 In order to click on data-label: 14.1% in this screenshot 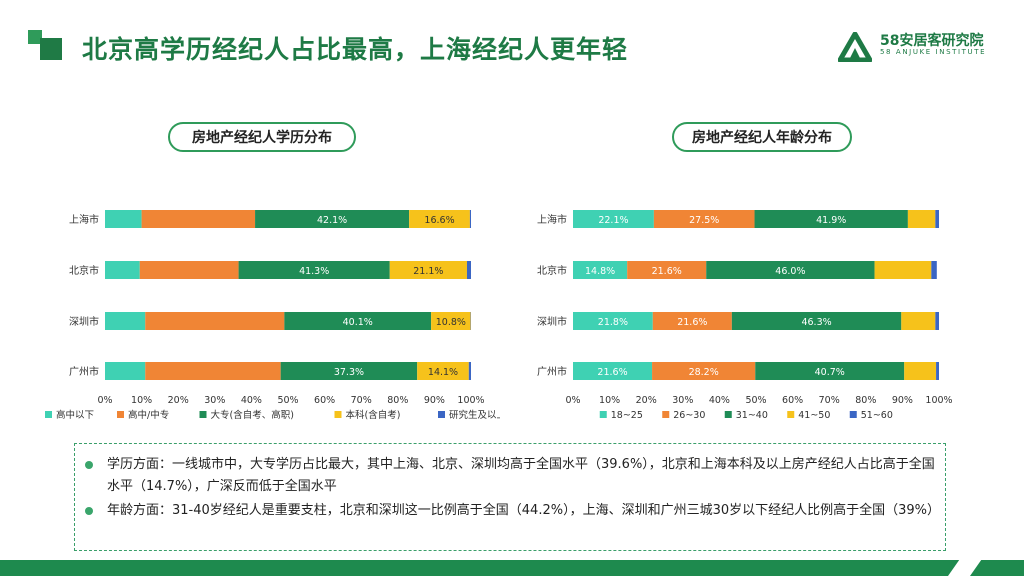, I will do `click(443, 372)`.